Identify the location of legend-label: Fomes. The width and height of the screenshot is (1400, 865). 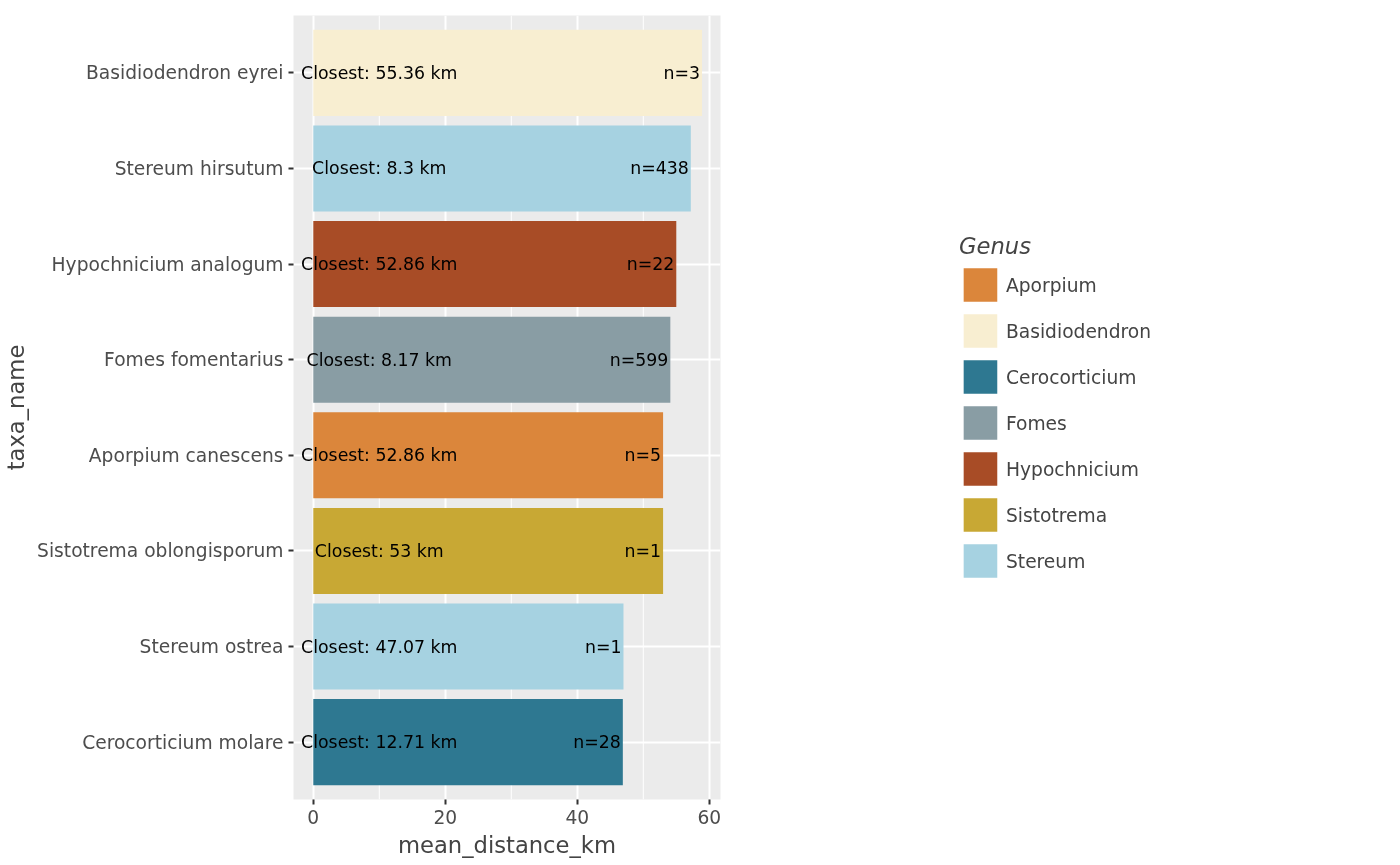
(1036, 423).